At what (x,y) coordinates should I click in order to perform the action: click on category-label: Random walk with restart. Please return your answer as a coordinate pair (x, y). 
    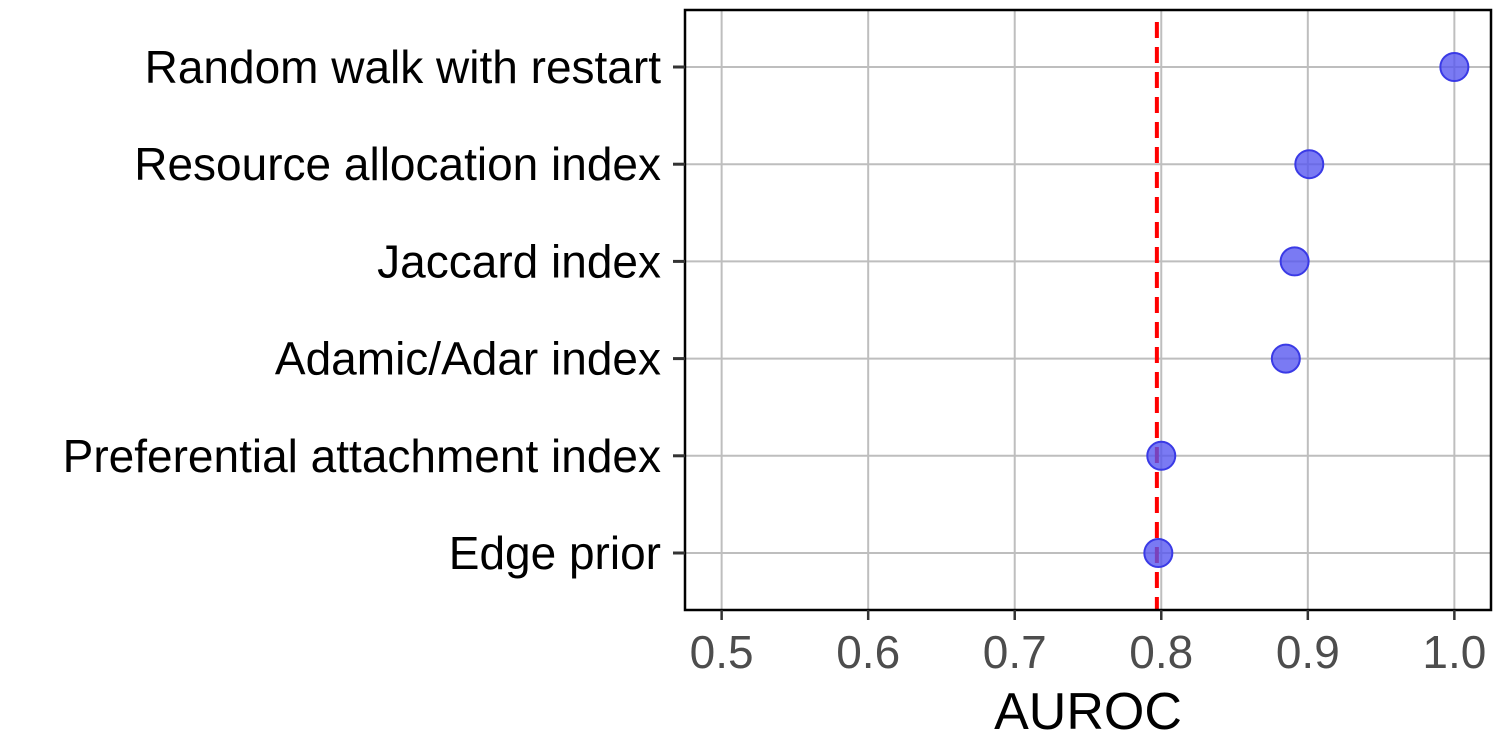
    Looking at the image, I should click on (403, 67).